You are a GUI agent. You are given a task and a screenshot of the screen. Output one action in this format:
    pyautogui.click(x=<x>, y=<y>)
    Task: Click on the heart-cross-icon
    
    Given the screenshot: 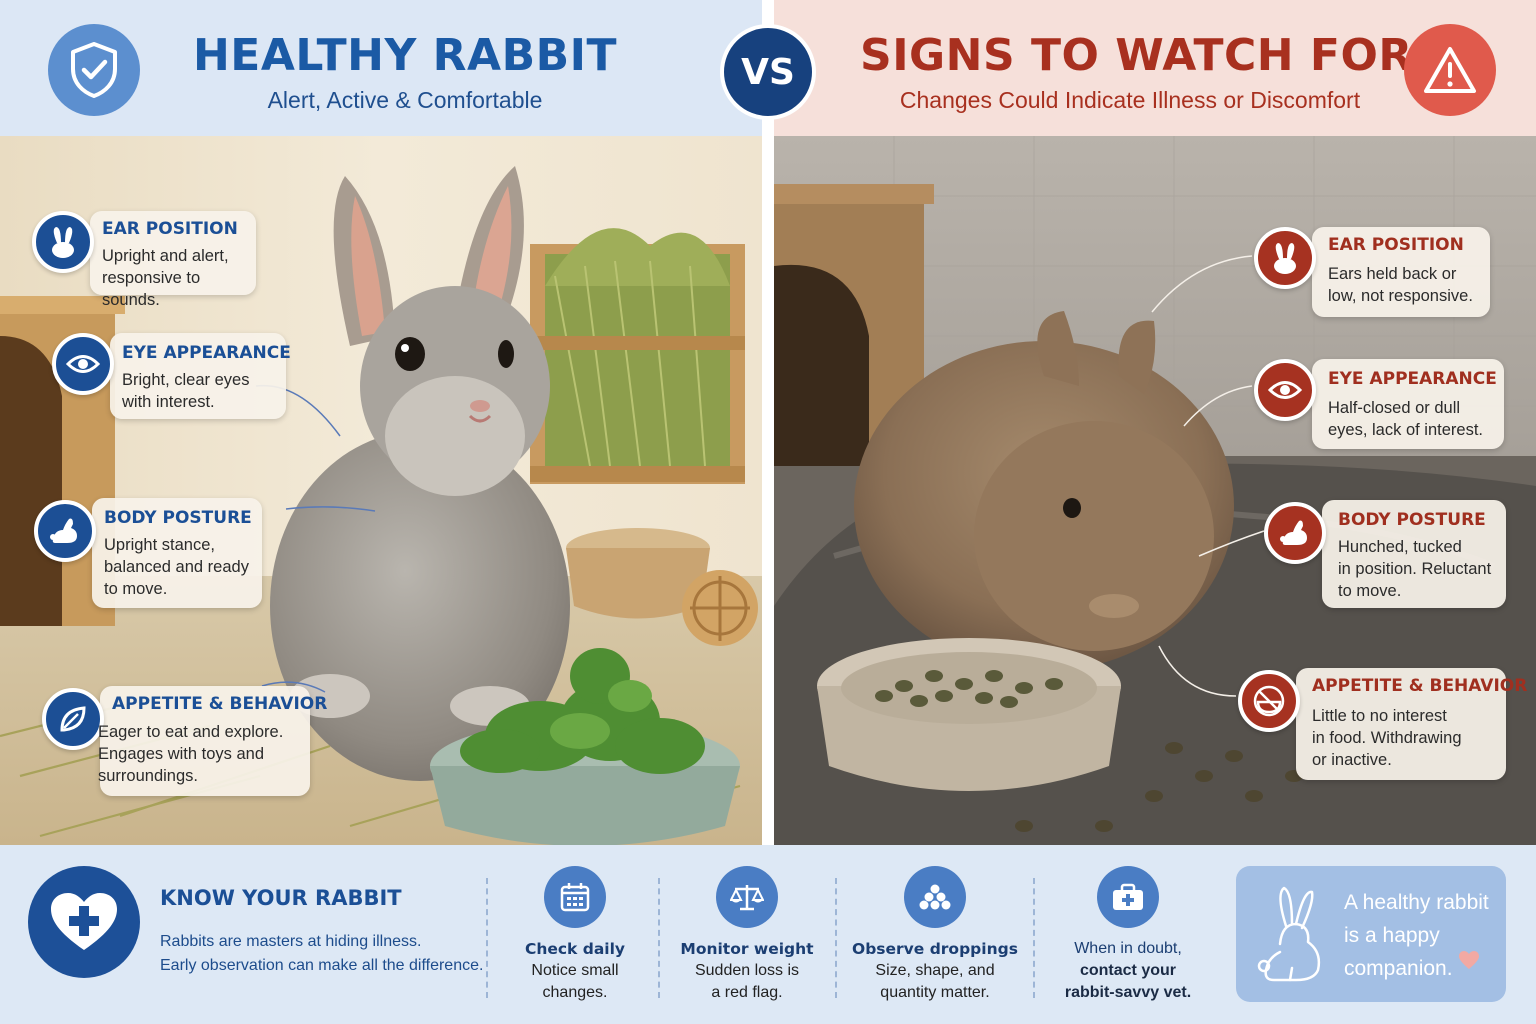 What is the action you would take?
    pyautogui.click(x=84, y=922)
    